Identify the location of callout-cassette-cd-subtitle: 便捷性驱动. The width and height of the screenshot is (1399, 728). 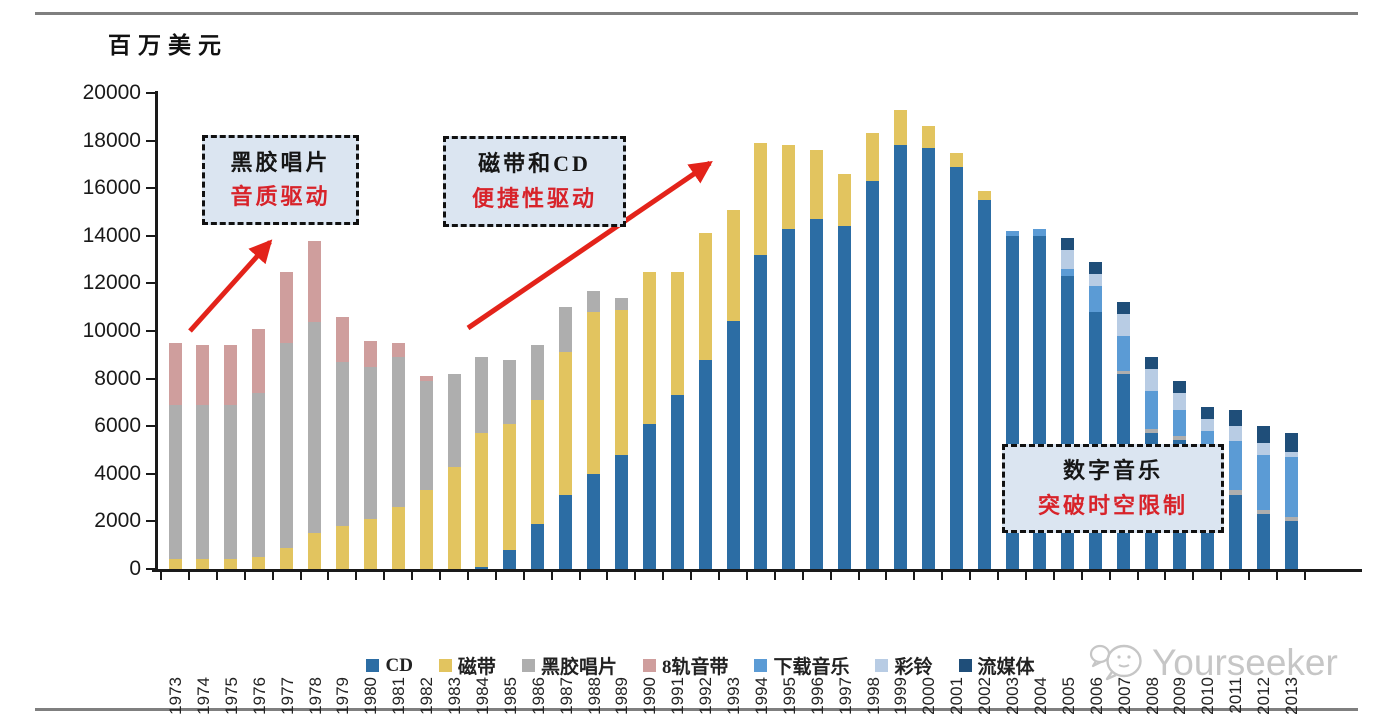
(534, 198).